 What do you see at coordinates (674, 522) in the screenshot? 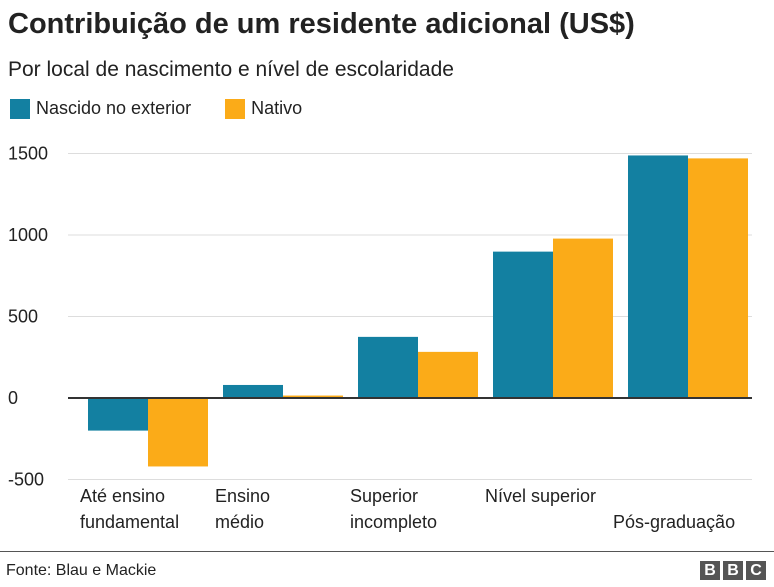
I see `x-tick-label: Pós-graduação` at bounding box center [674, 522].